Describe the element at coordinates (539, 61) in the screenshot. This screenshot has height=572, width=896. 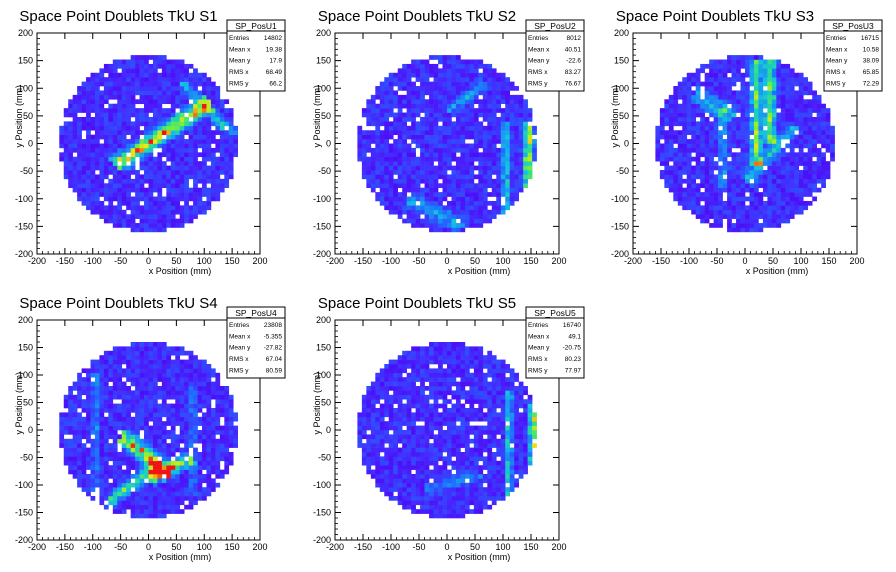
I see `stats-label: Mean y` at that location.